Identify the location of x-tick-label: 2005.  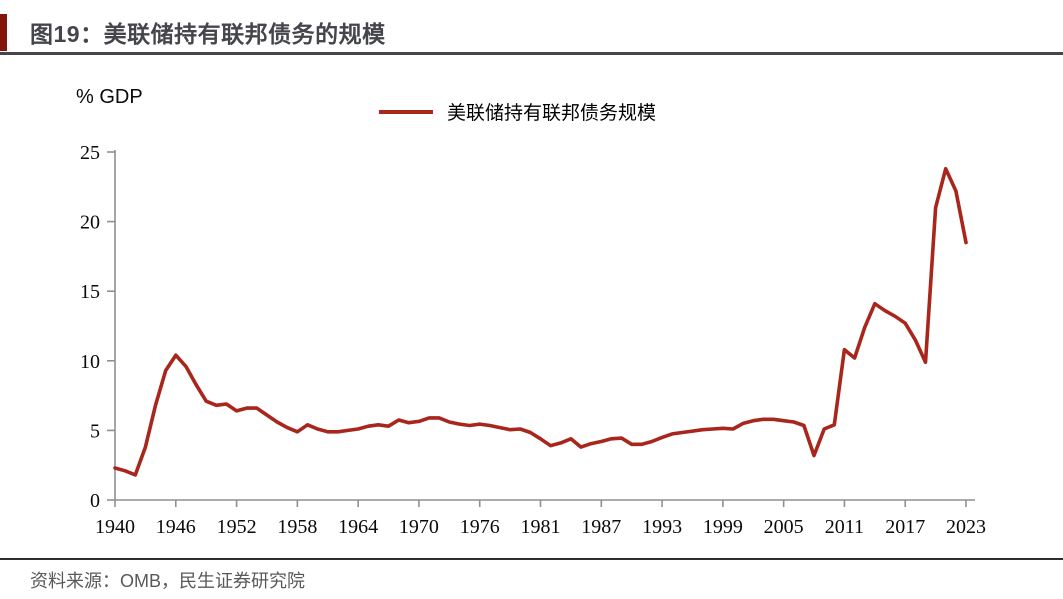
(784, 527).